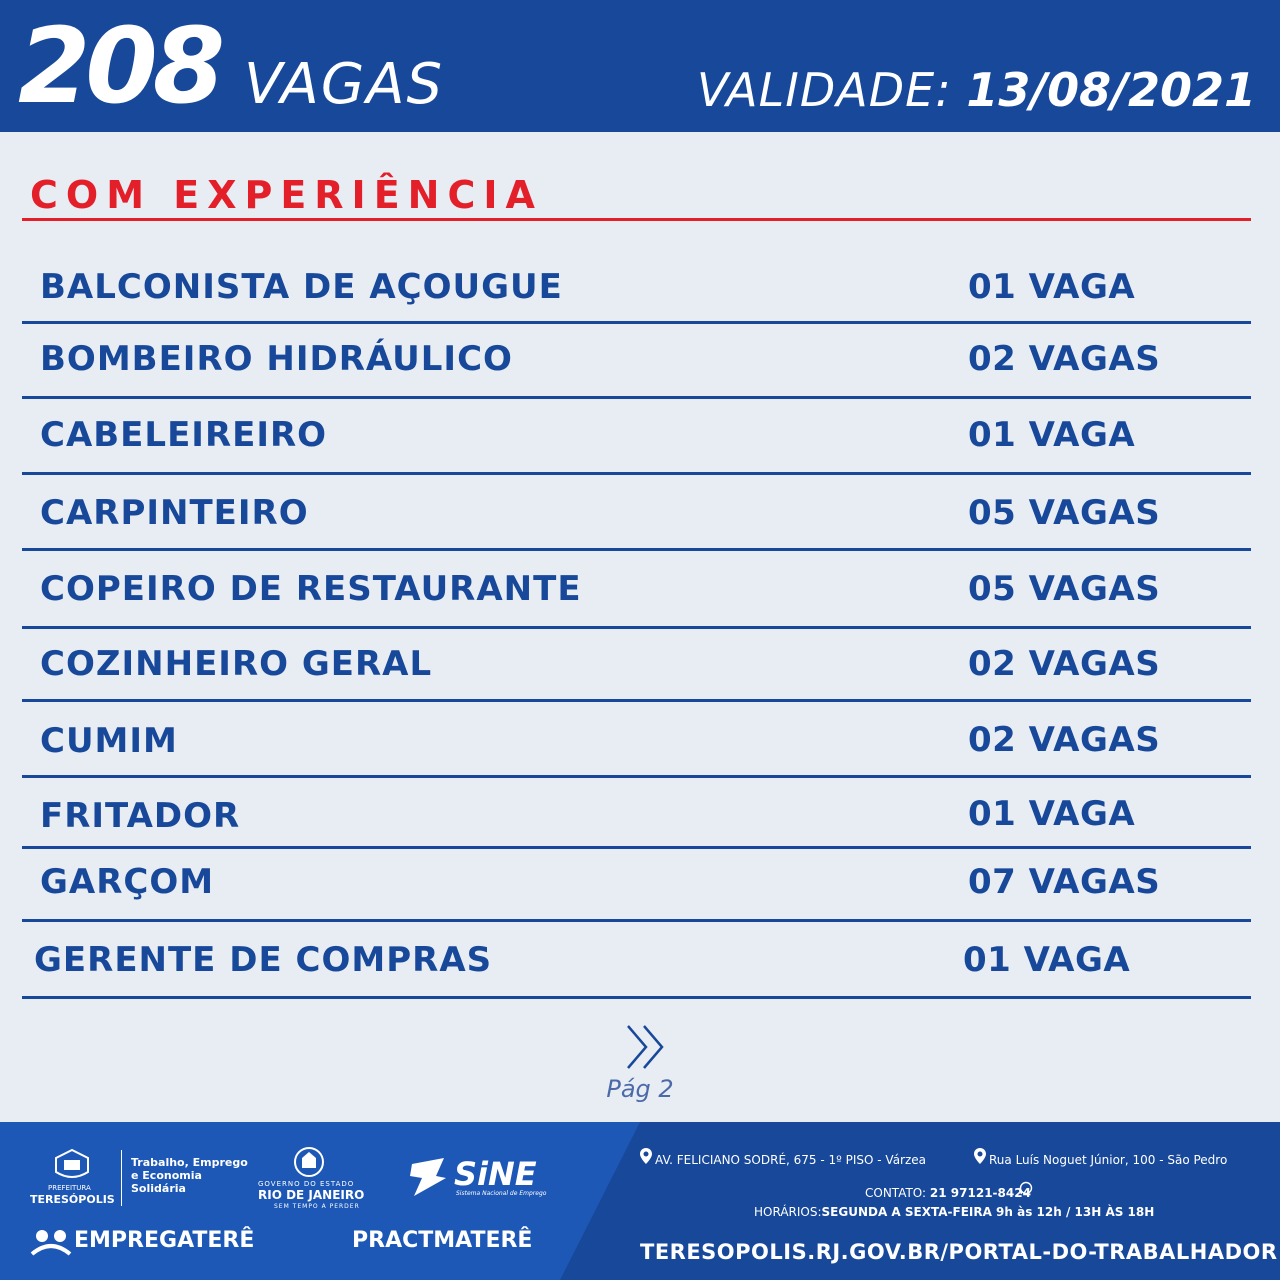  I want to click on sine-name: SiNE, so click(495, 1174).